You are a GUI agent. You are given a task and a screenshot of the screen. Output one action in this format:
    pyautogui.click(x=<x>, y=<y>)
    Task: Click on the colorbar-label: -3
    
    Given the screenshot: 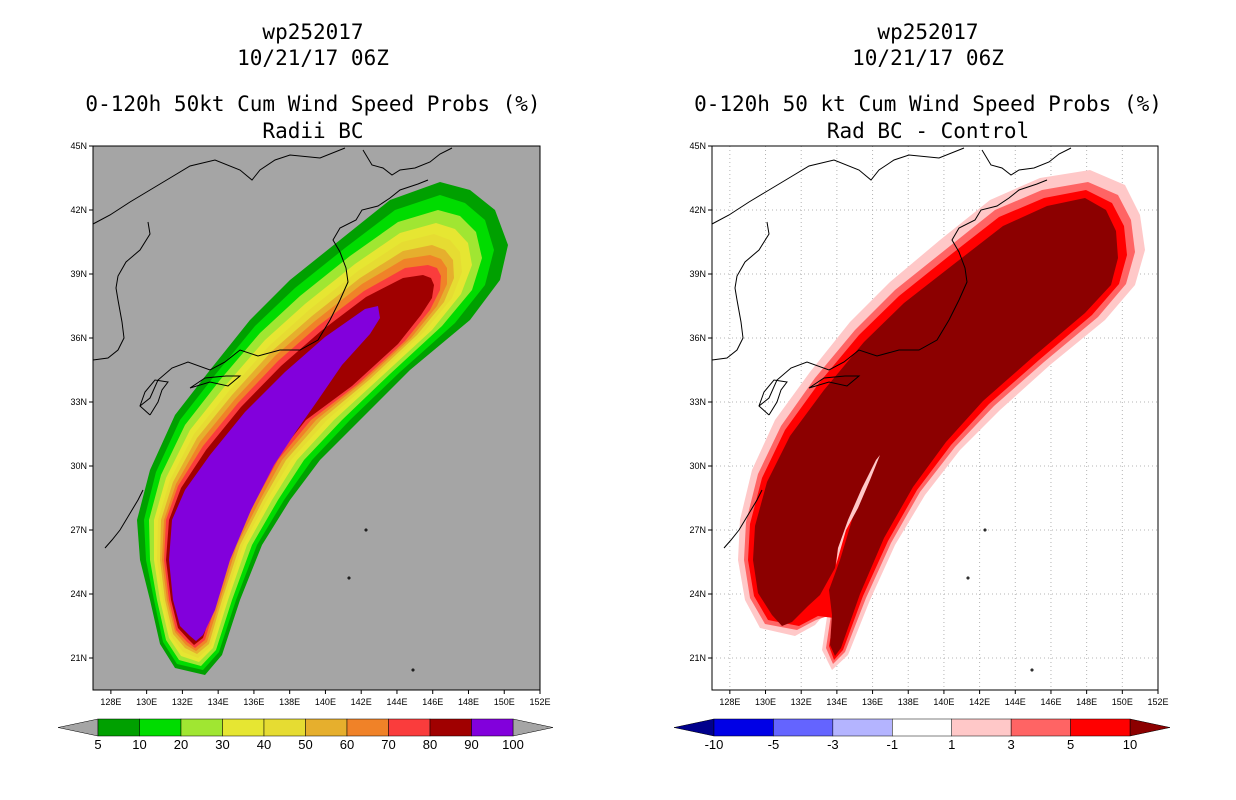 What is the action you would take?
    pyautogui.click(x=833, y=744)
    